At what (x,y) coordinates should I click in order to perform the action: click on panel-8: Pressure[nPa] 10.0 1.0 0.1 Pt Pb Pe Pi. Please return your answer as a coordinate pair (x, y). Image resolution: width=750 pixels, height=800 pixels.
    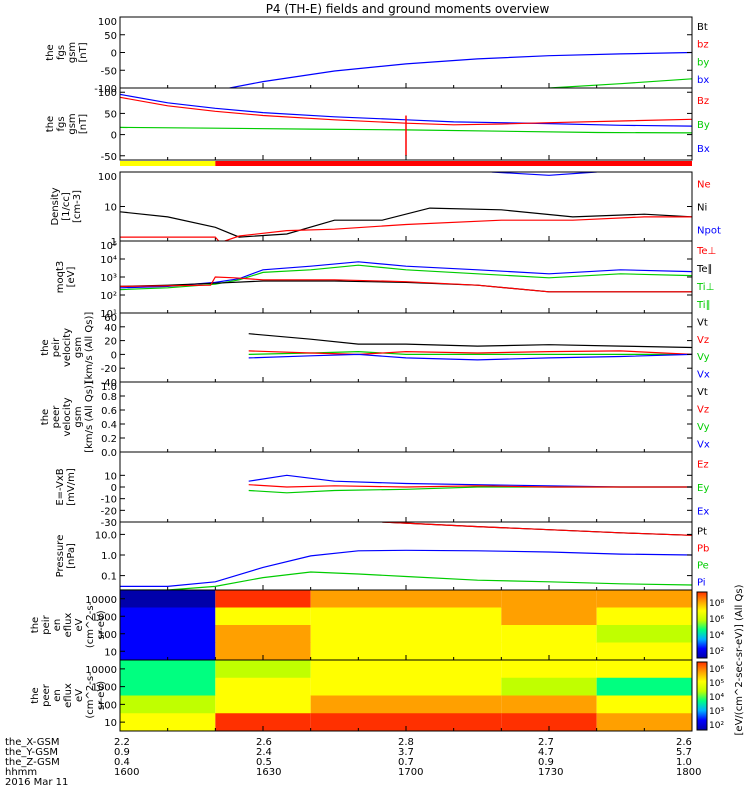
    Looking at the image, I should click on (382, 556).